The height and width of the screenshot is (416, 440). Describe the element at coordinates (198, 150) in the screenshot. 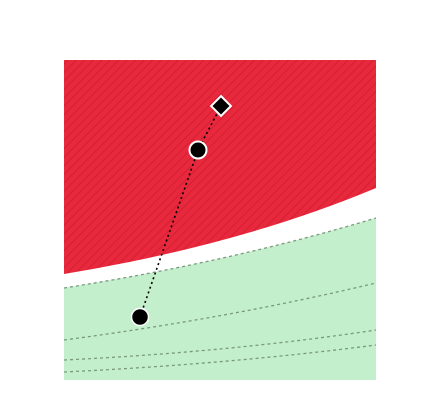

I see `step-point` at that location.